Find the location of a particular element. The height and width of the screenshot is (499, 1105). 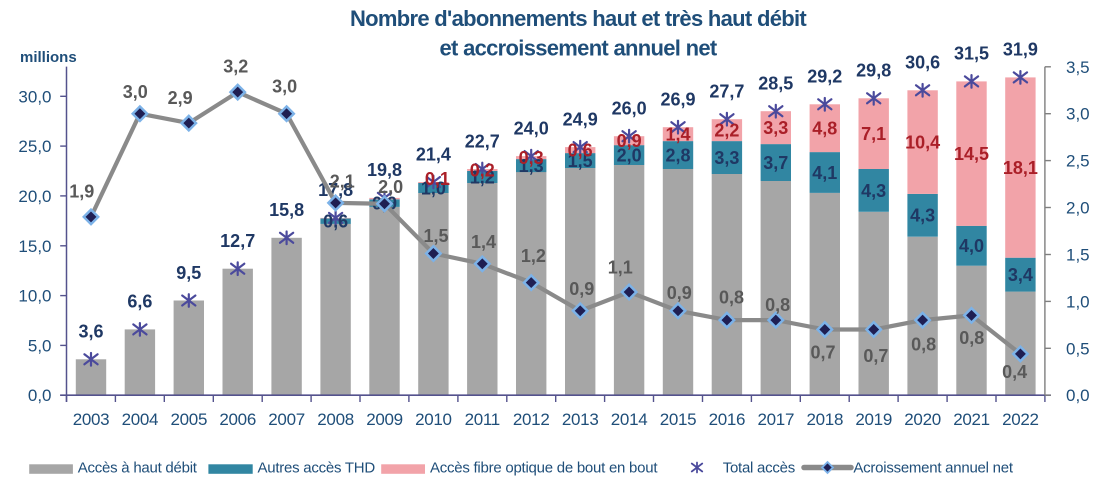

svg-text: 2009 is located at coordinates (384, 419).